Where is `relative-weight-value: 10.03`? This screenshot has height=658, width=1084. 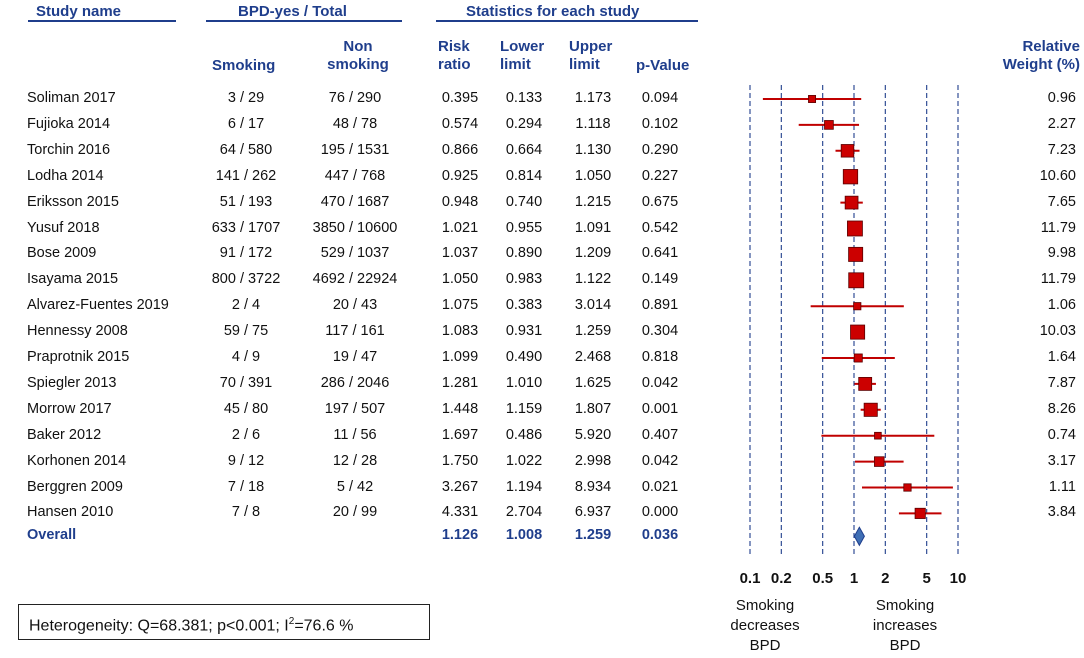
relative-weight-value: 10.03 is located at coordinates (1057, 331).